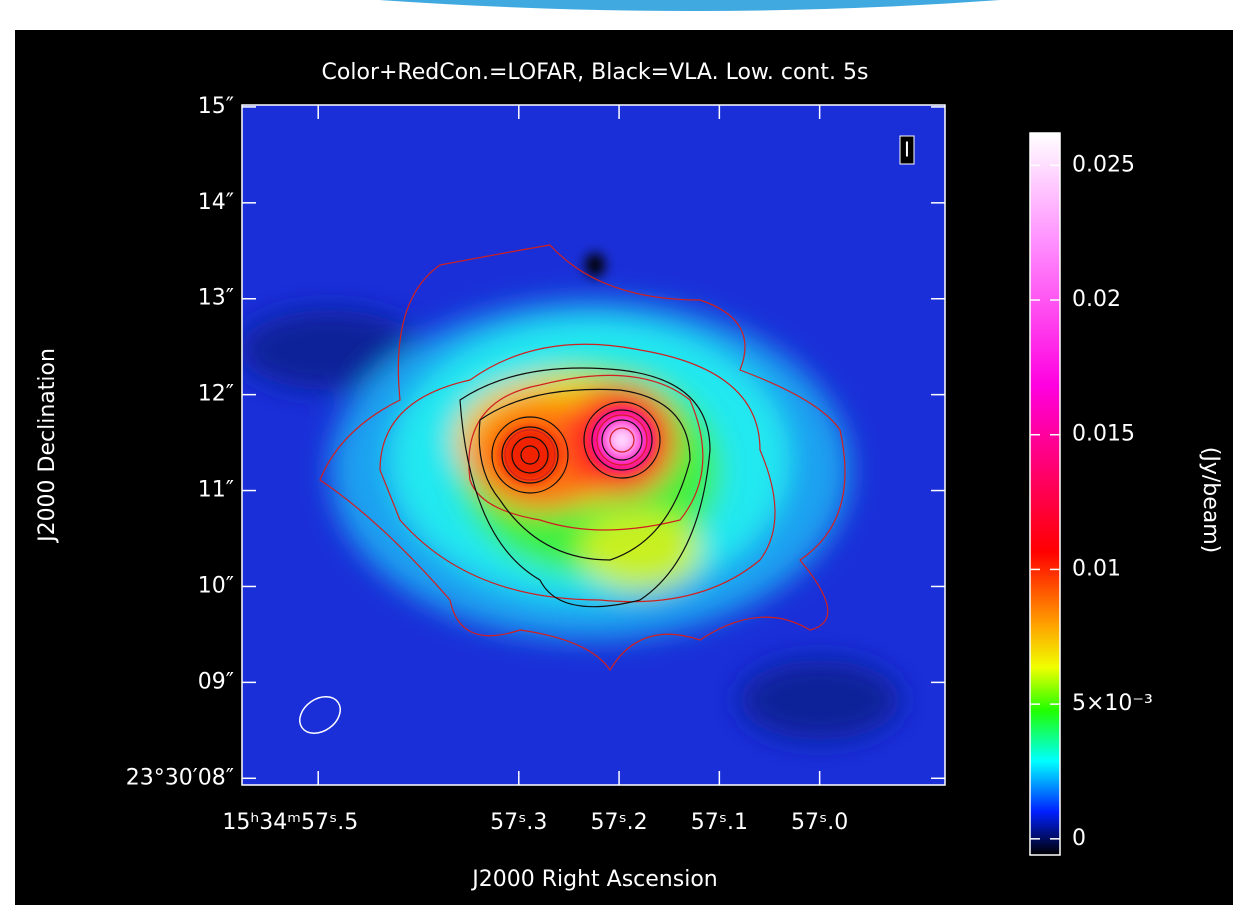 This screenshot has width=1233, height=909. What do you see at coordinates (585, 487) in the screenshot?
I see `vla-contours` at bounding box center [585, 487].